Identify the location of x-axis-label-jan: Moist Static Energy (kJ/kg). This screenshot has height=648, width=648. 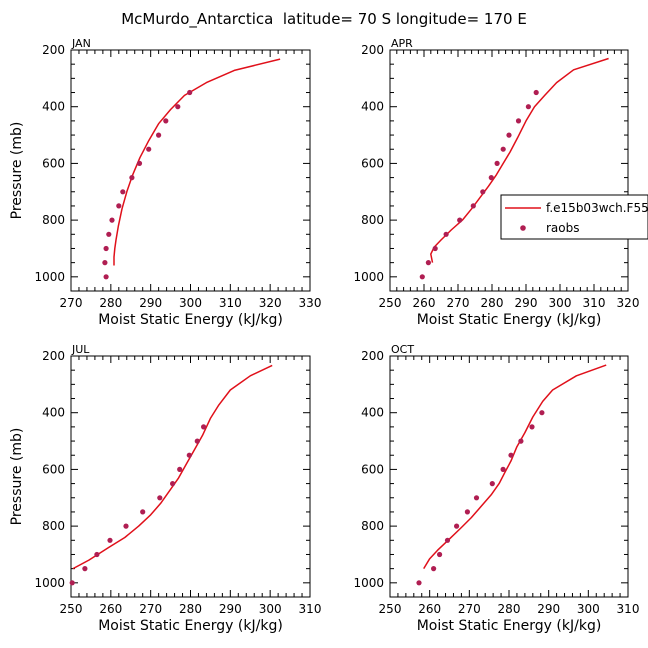
(190, 320).